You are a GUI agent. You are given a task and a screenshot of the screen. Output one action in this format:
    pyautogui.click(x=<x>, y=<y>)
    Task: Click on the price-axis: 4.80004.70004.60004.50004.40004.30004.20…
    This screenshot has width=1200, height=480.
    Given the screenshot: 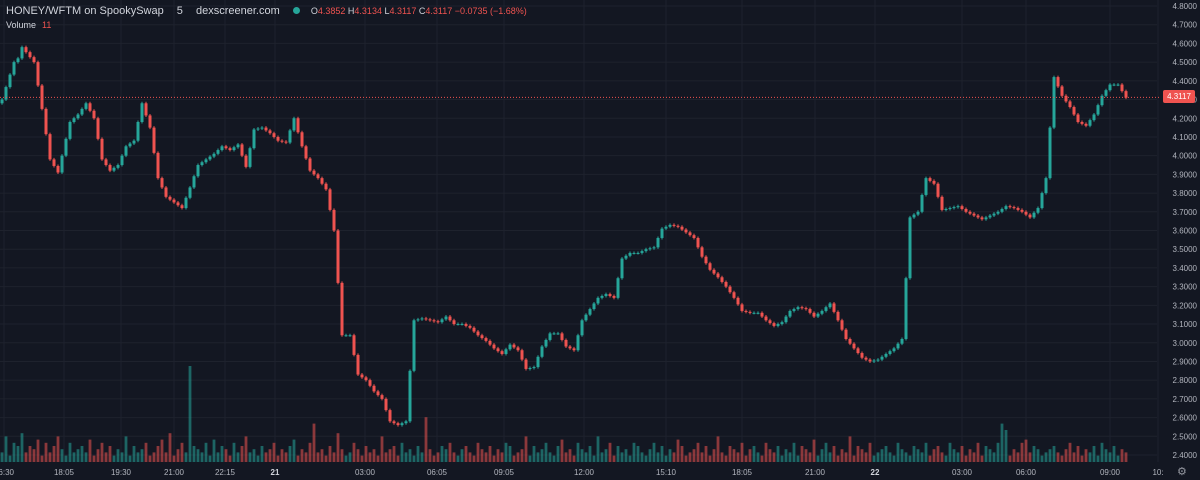 What is the action you would take?
    pyautogui.click(x=1180, y=240)
    